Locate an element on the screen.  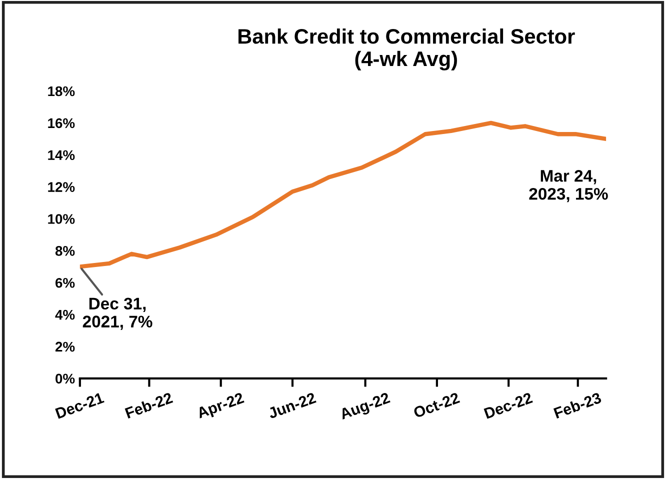
y-tick-label: 14% is located at coordinates (61, 155).